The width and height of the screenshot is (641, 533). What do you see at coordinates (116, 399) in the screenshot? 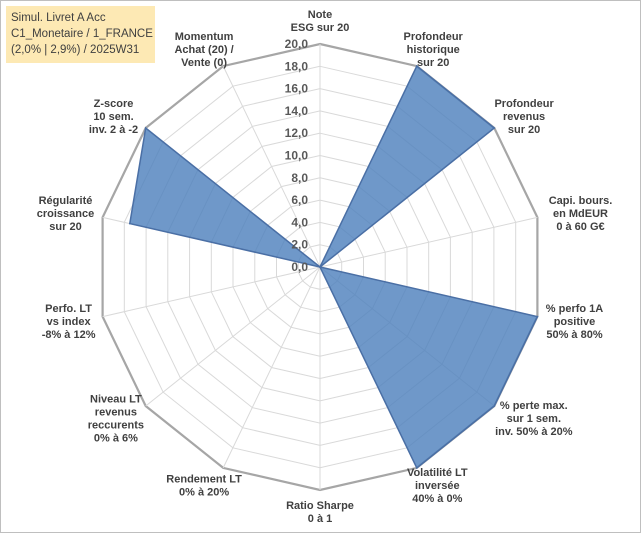
I see `axis-label-line: Niveau LT` at bounding box center [116, 399].